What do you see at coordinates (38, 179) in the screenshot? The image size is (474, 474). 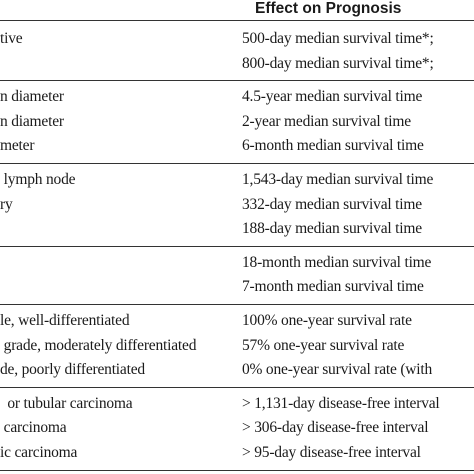 I see `condition-cell: lymph node` at bounding box center [38, 179].